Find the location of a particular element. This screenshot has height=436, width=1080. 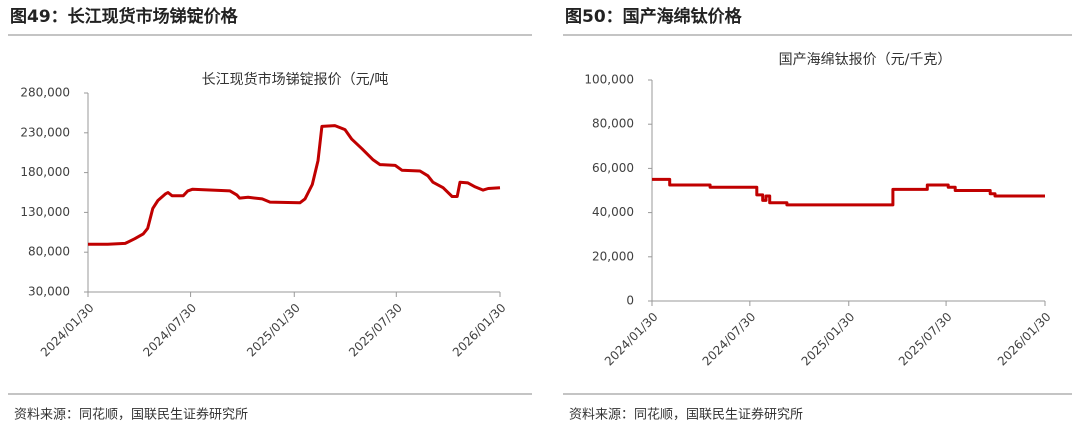

figure-title: 图49：长江现货市场锑锭价格 is located at coordinates (124, 16).